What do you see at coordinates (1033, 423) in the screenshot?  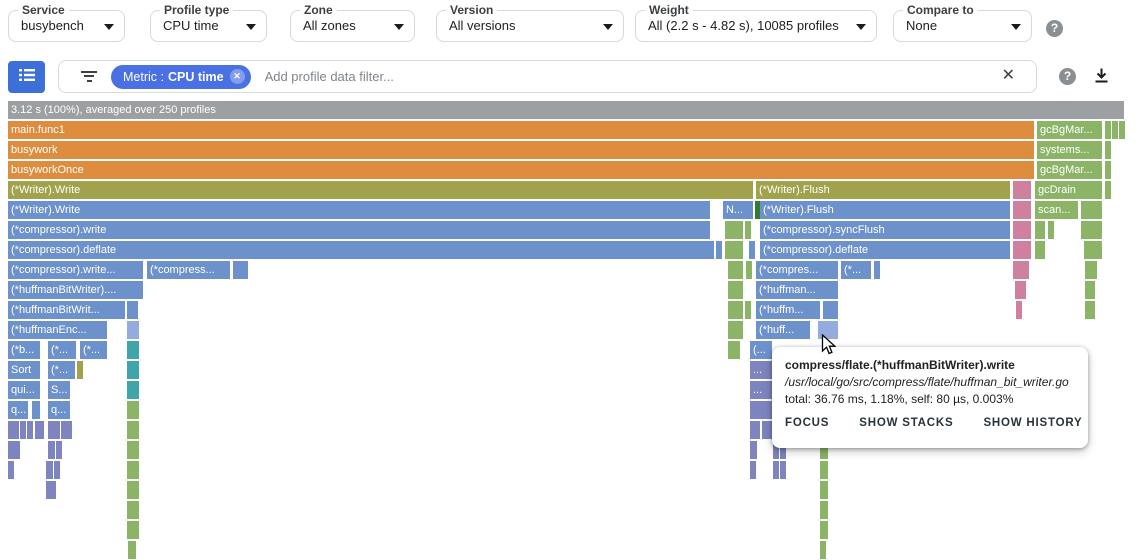 I see `show-history-button: SHOW HISTORY` at bounding box center [1033, 423].